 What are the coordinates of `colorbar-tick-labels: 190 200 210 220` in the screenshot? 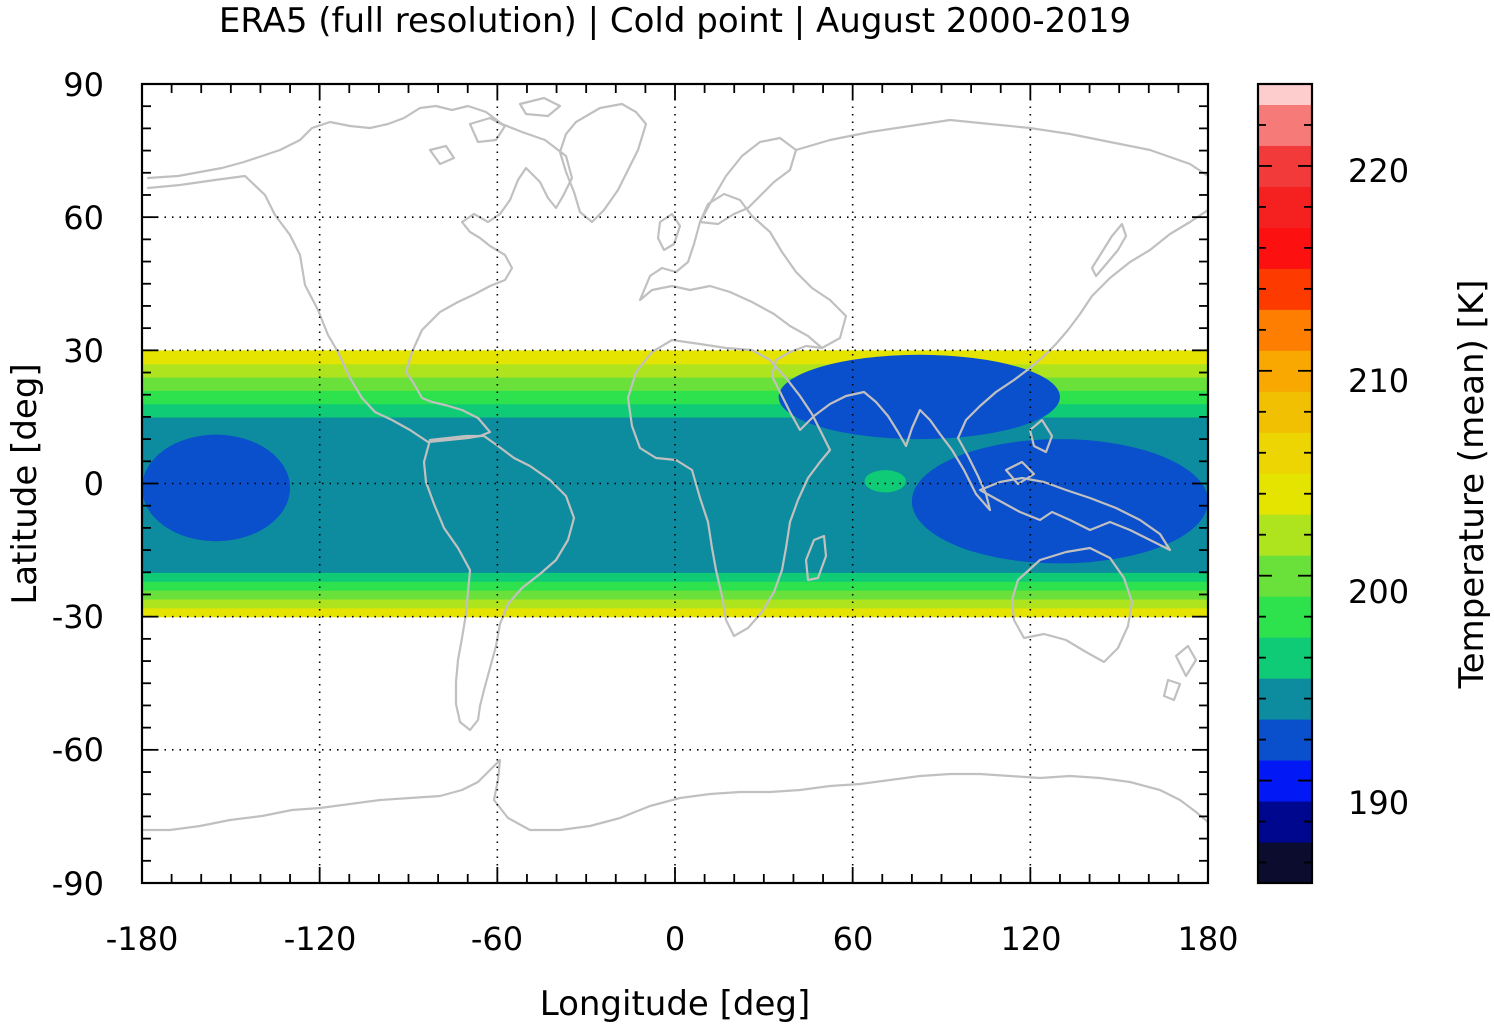 It's located at (1378, 487).